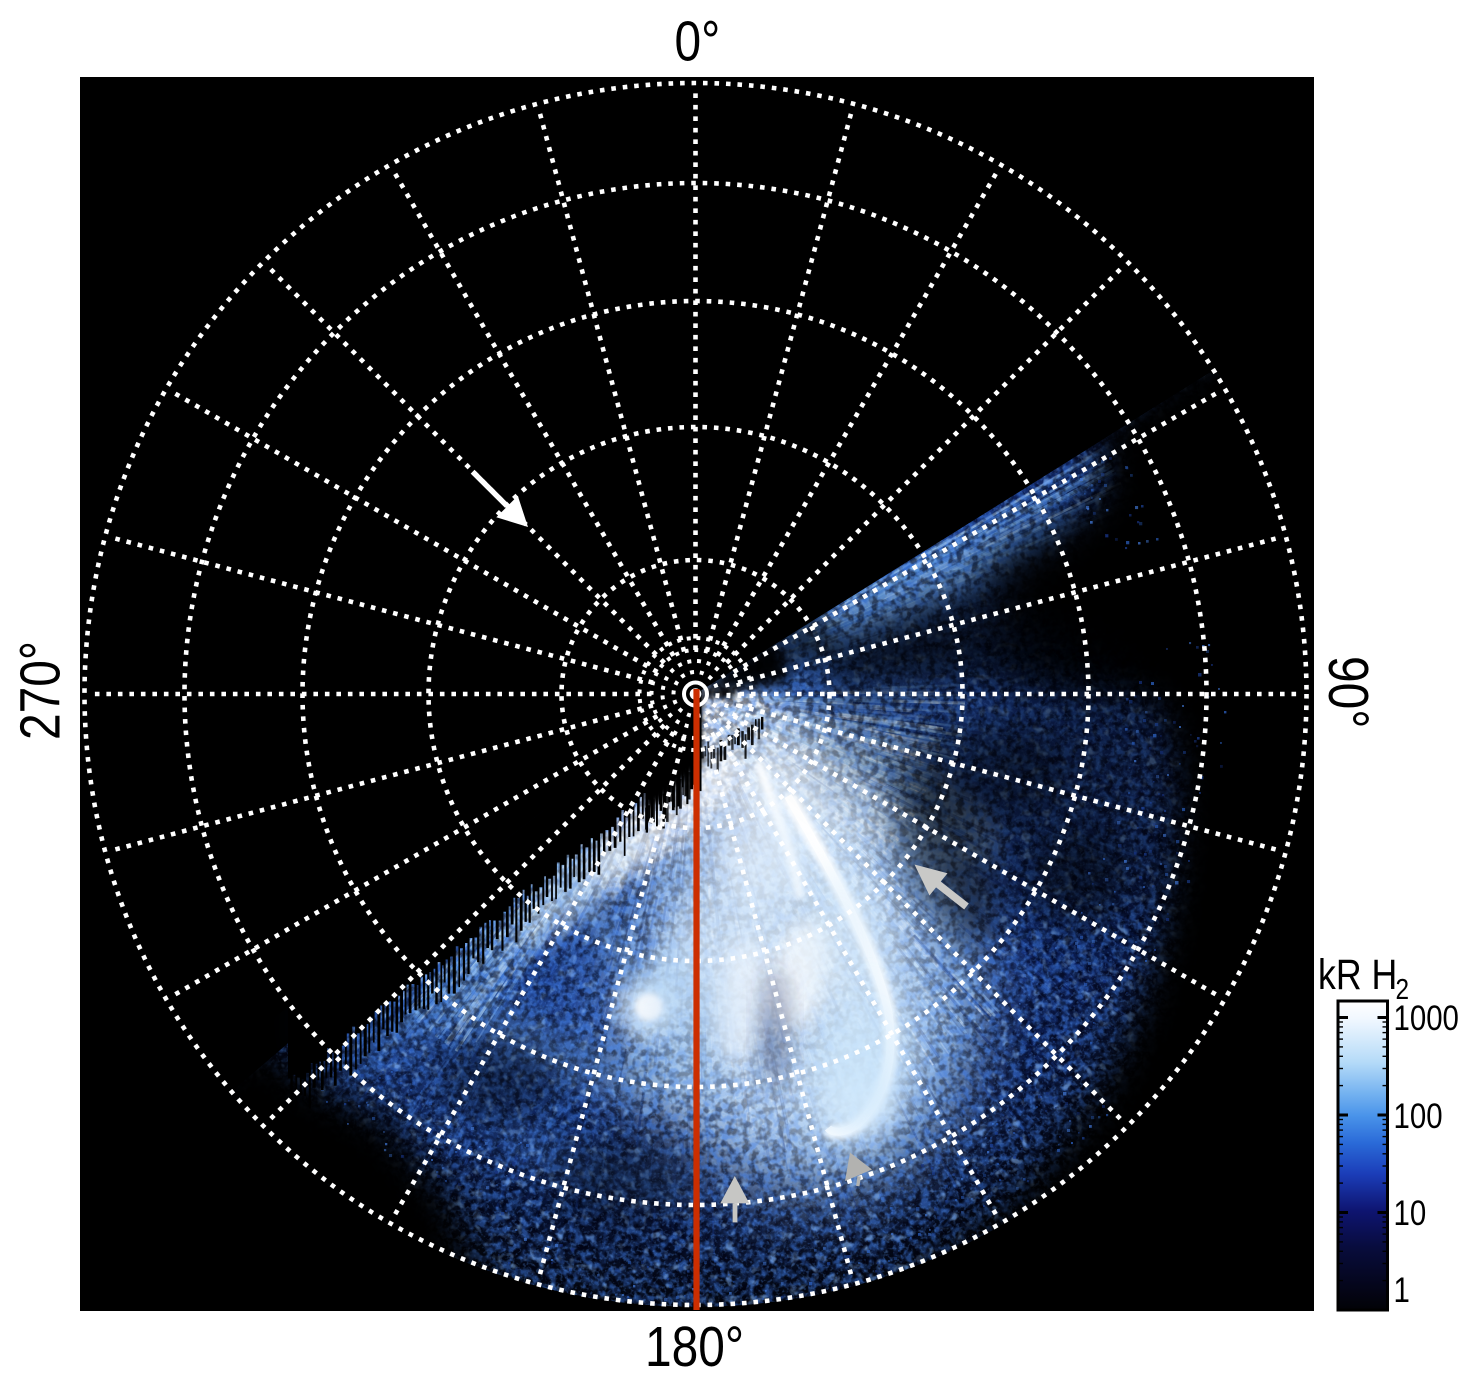 Image resolution: width=1481 pixels, height=1386 pixels. I want to click on svg-text: 1000, so click(1426, 1018).